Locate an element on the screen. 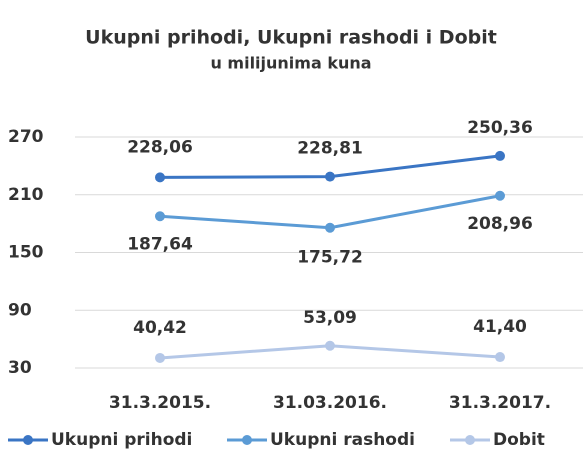 Image resolution: width=583 pixels, height=457 pixels. x-tick-label: 31.3.2015. is located at coordinates (160, 403).